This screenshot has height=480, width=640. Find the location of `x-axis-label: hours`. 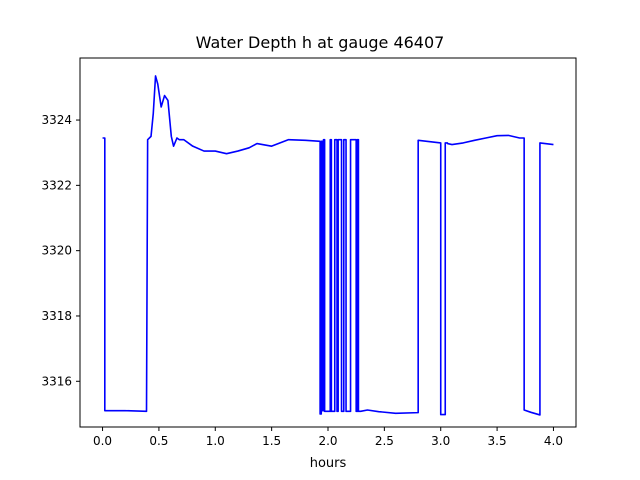

x-axis-label: hours is located at coordinates (328, 463).